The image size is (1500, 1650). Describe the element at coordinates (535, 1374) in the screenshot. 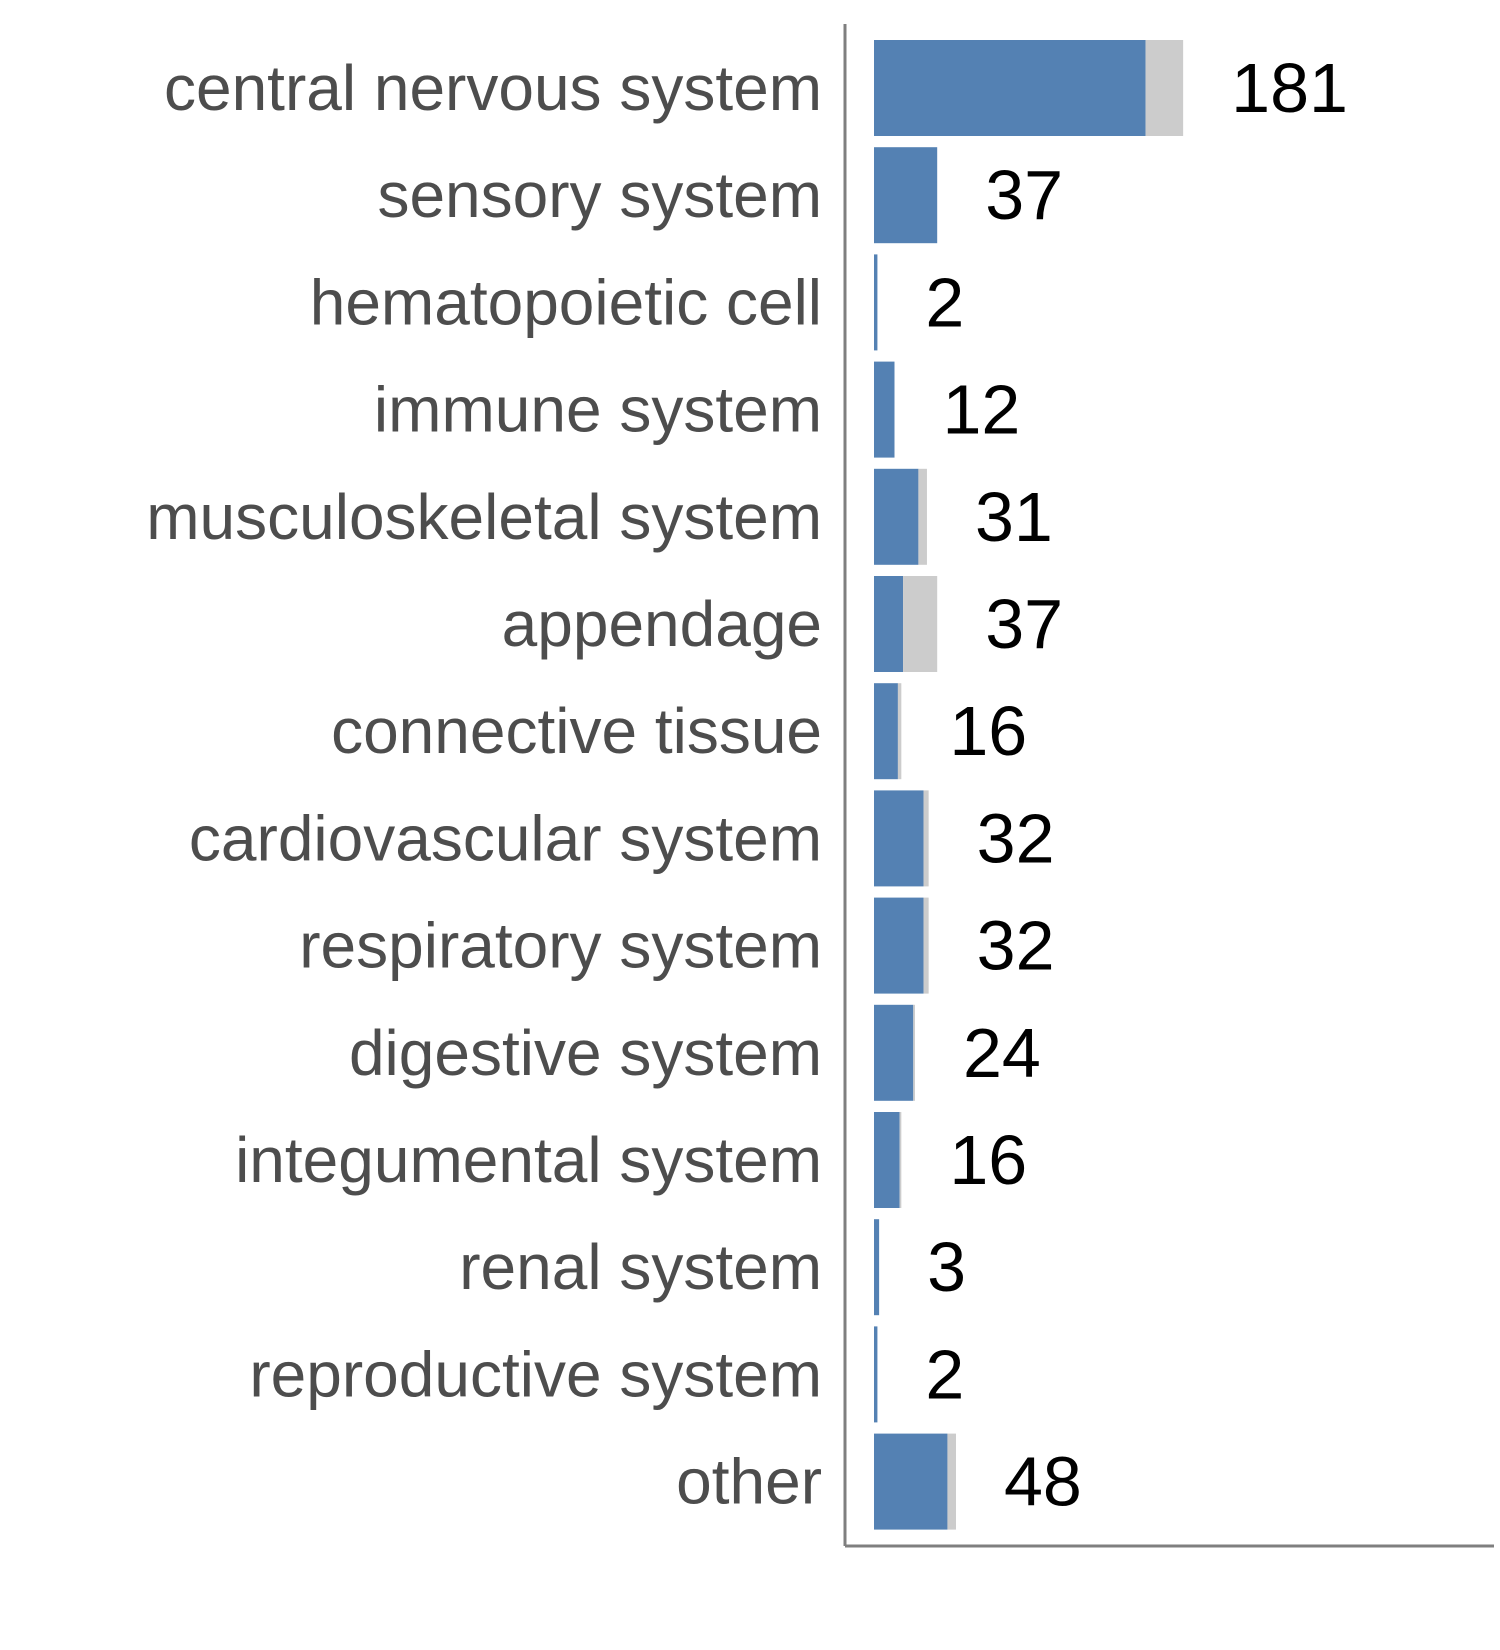

I see `category-label-reproductive-system: reproductive system` at that location.